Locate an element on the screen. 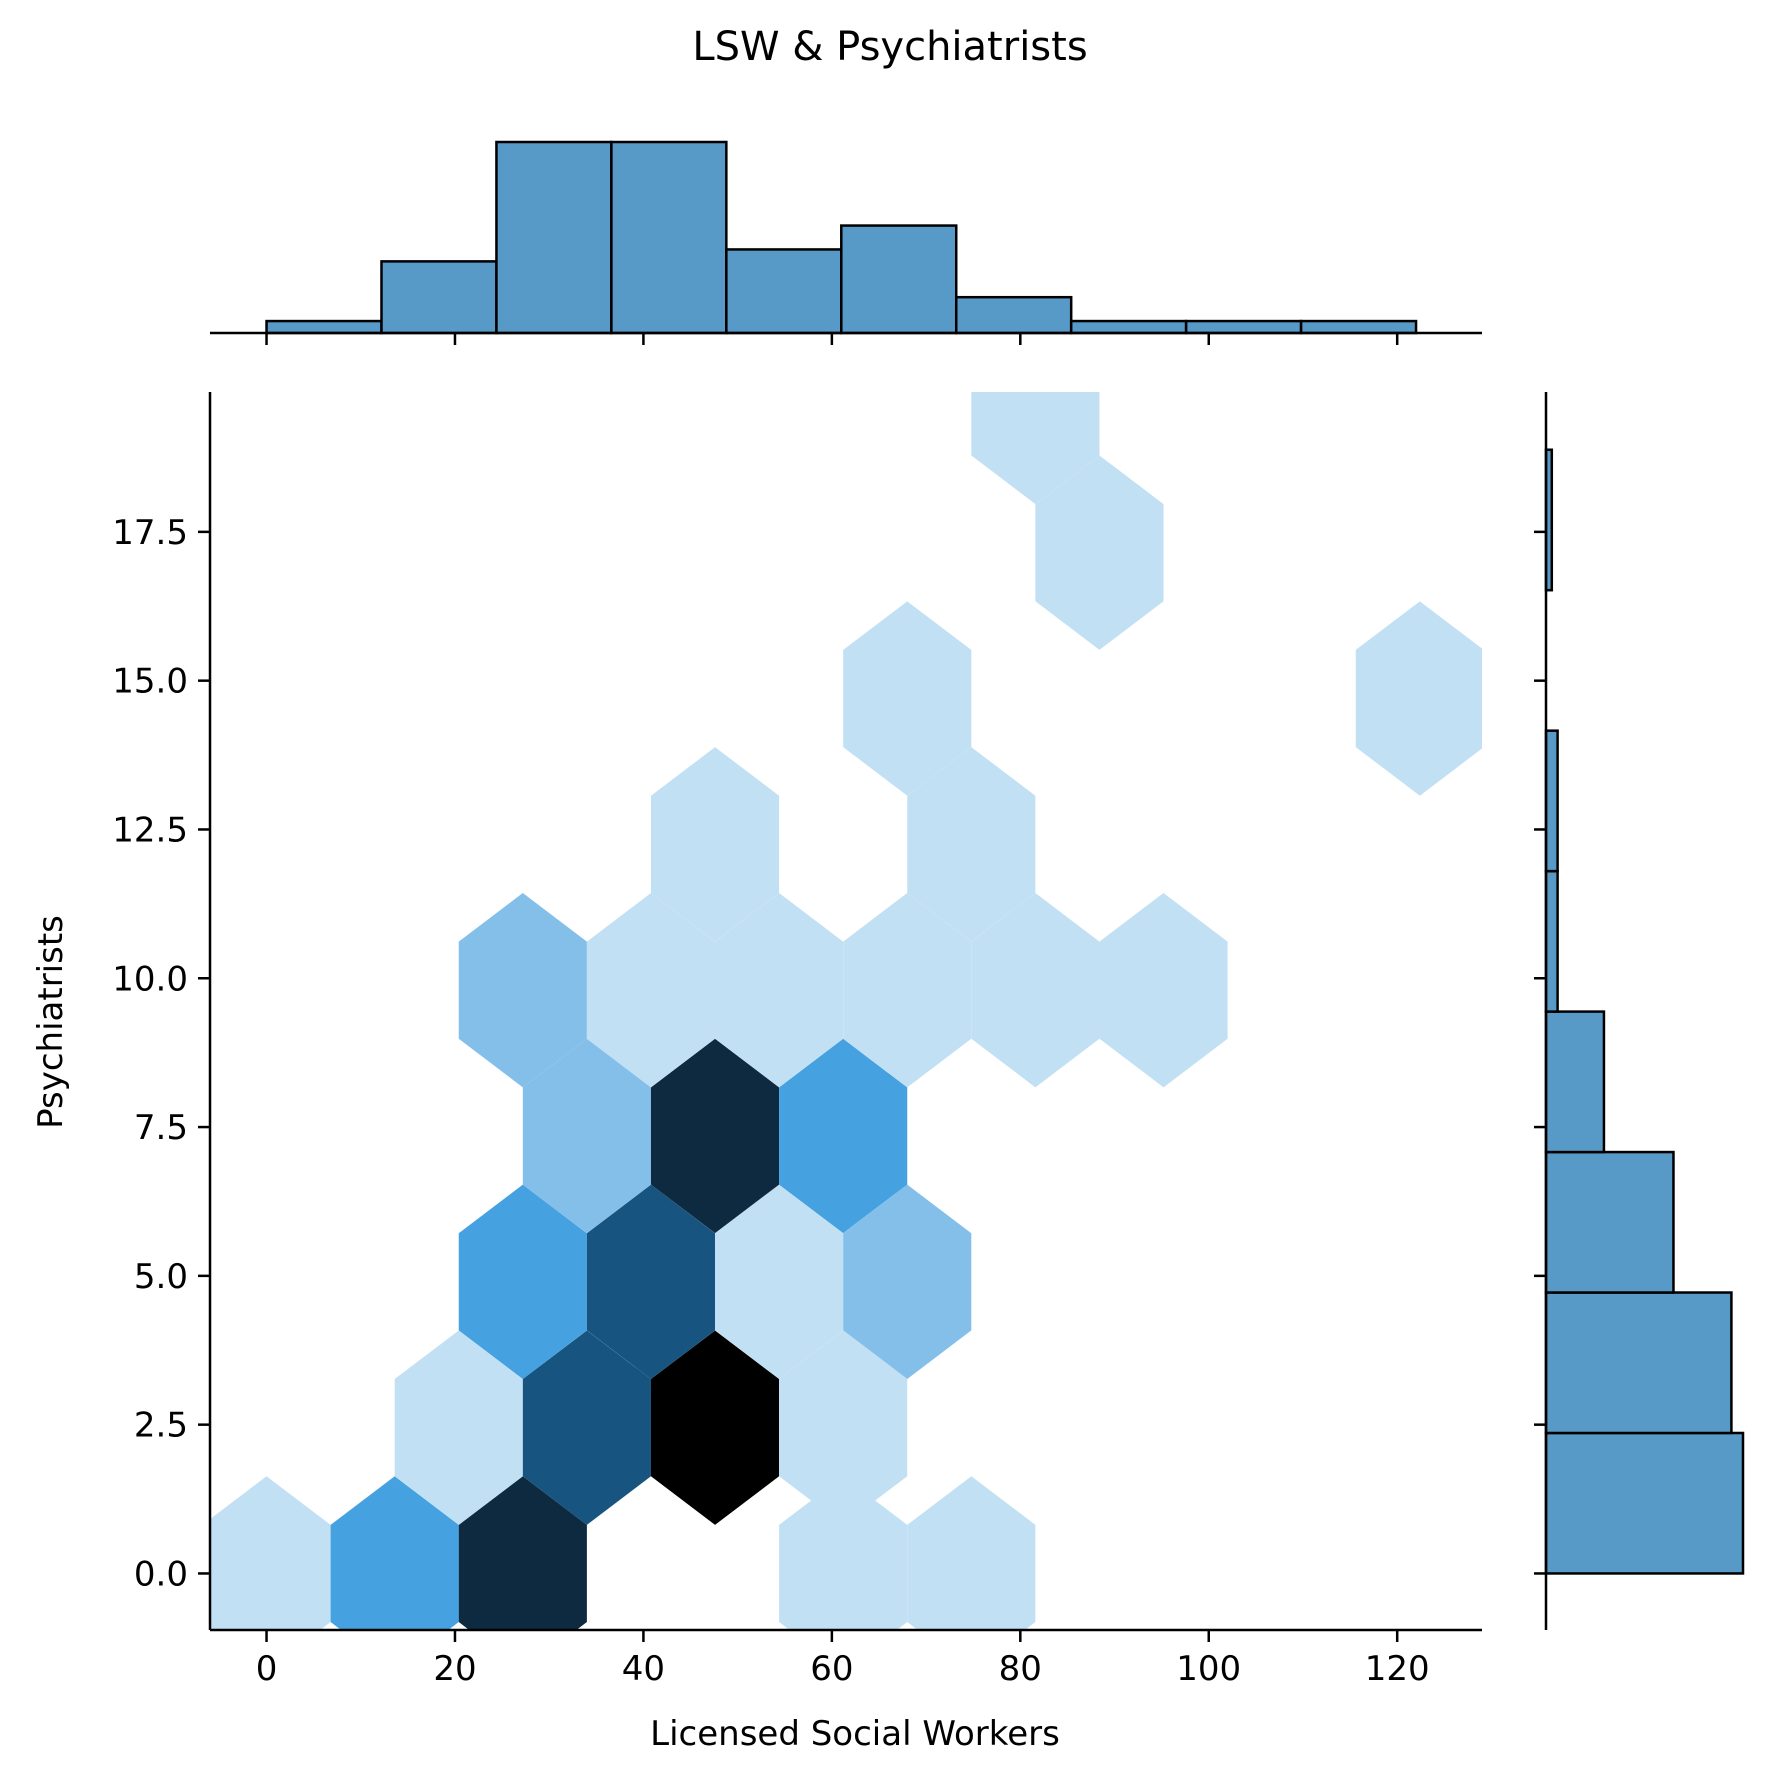 The height and width of the screenshot is (1779, 1769). y-tick-label: 2.5 is located at coordinates (161, 1426).